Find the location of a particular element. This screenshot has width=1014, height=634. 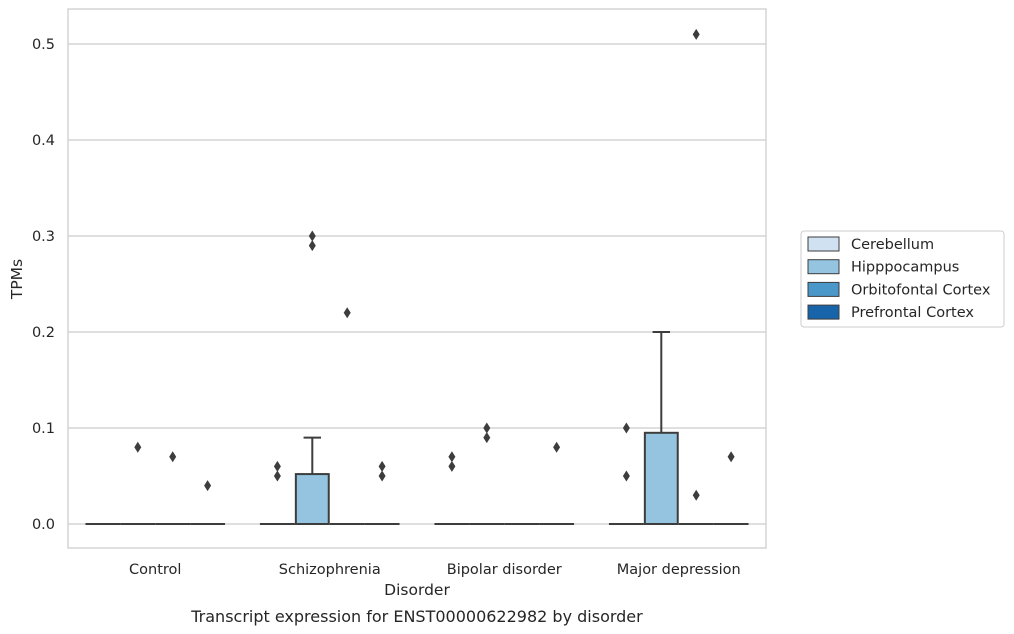

legend-label: Prefrontal Cortex is located at coordinates (912, 313).